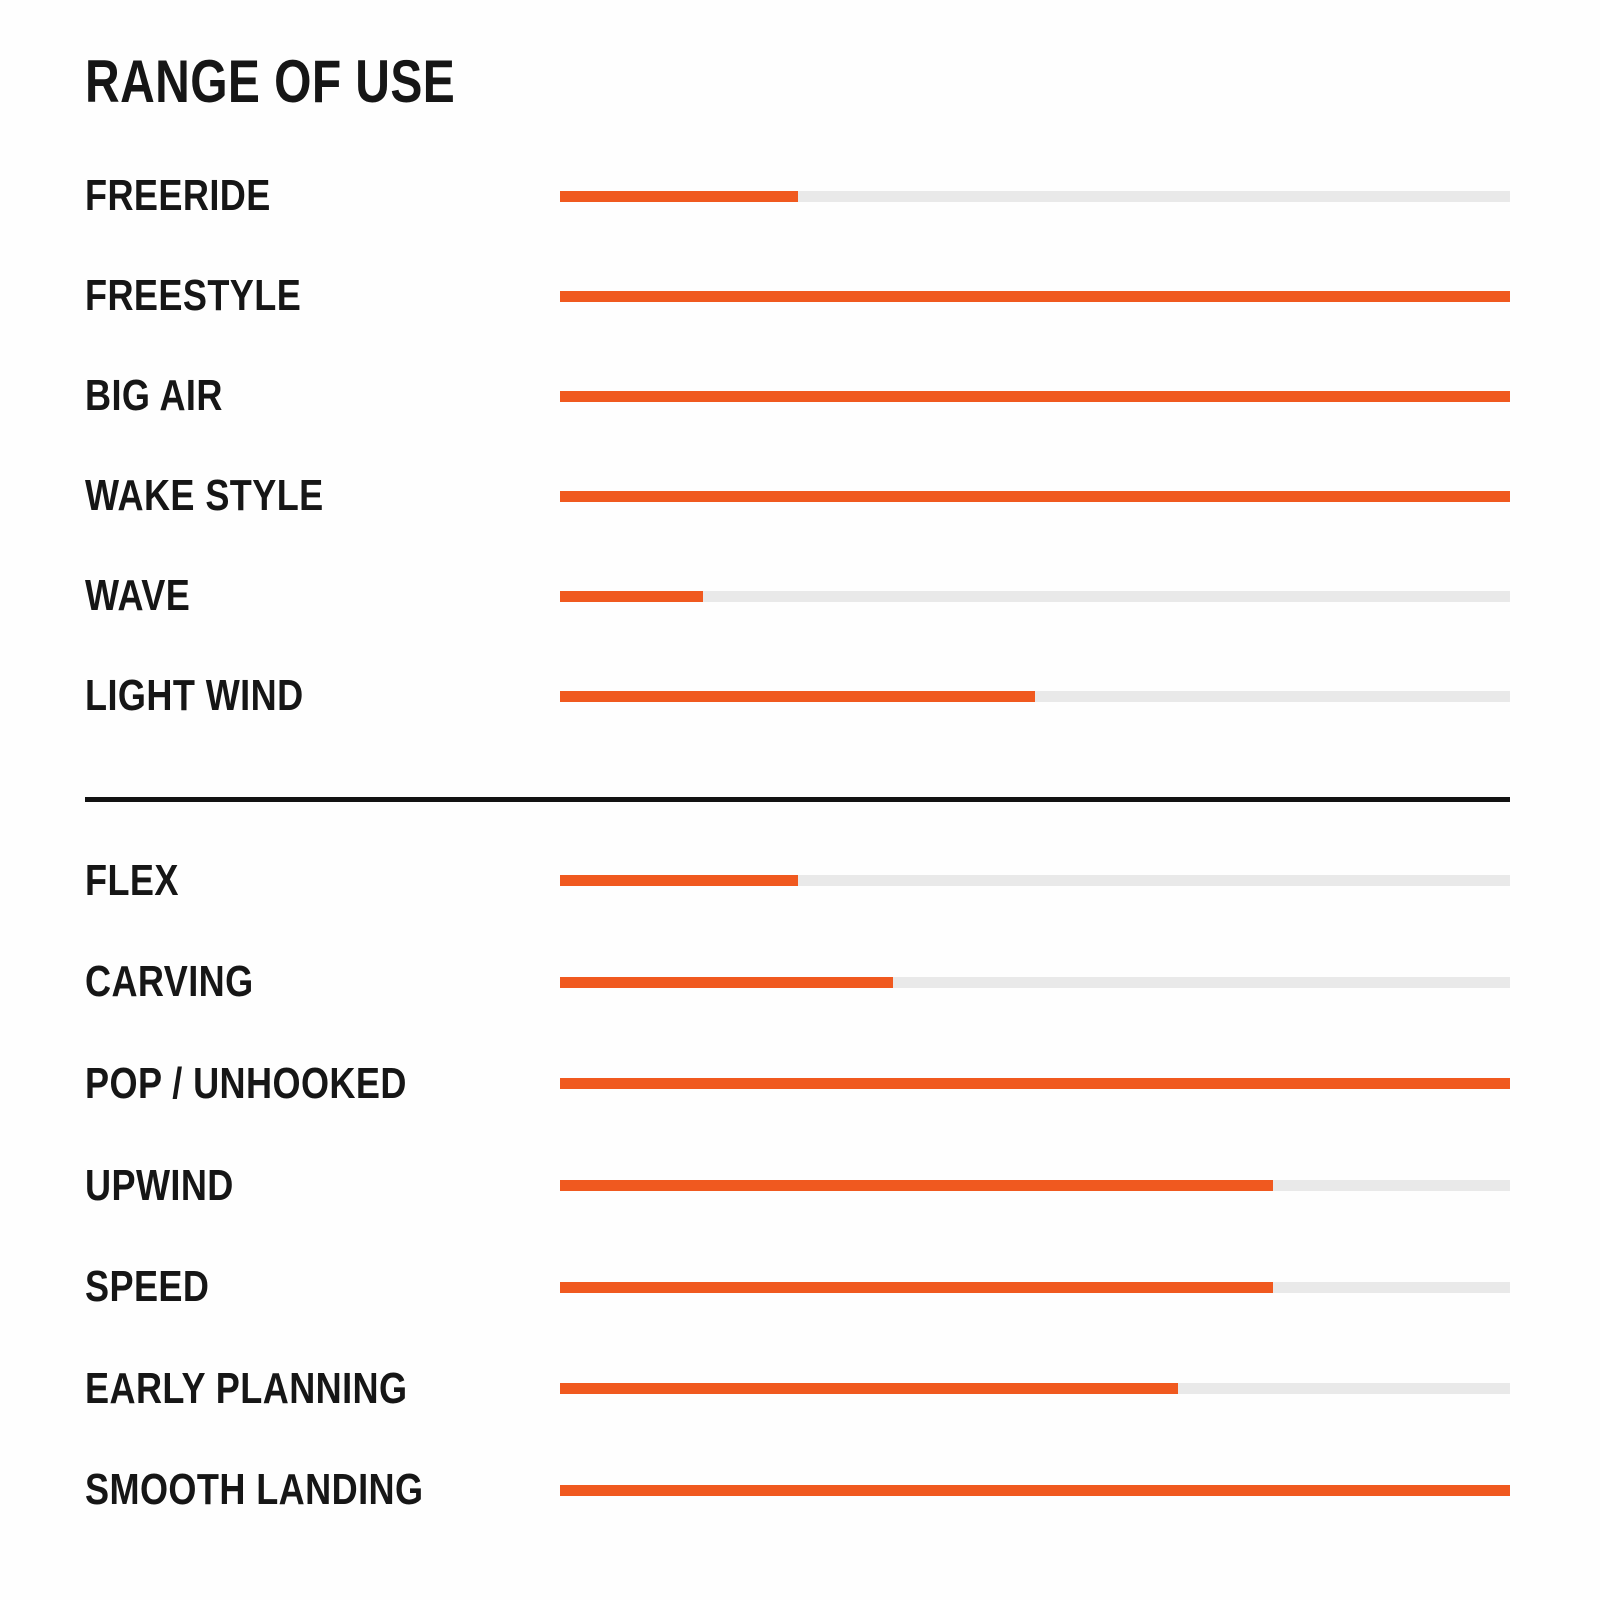  Describe the element at coordinates (1035, 982) in the screenshot. I see `bar-track-carving` at that location.